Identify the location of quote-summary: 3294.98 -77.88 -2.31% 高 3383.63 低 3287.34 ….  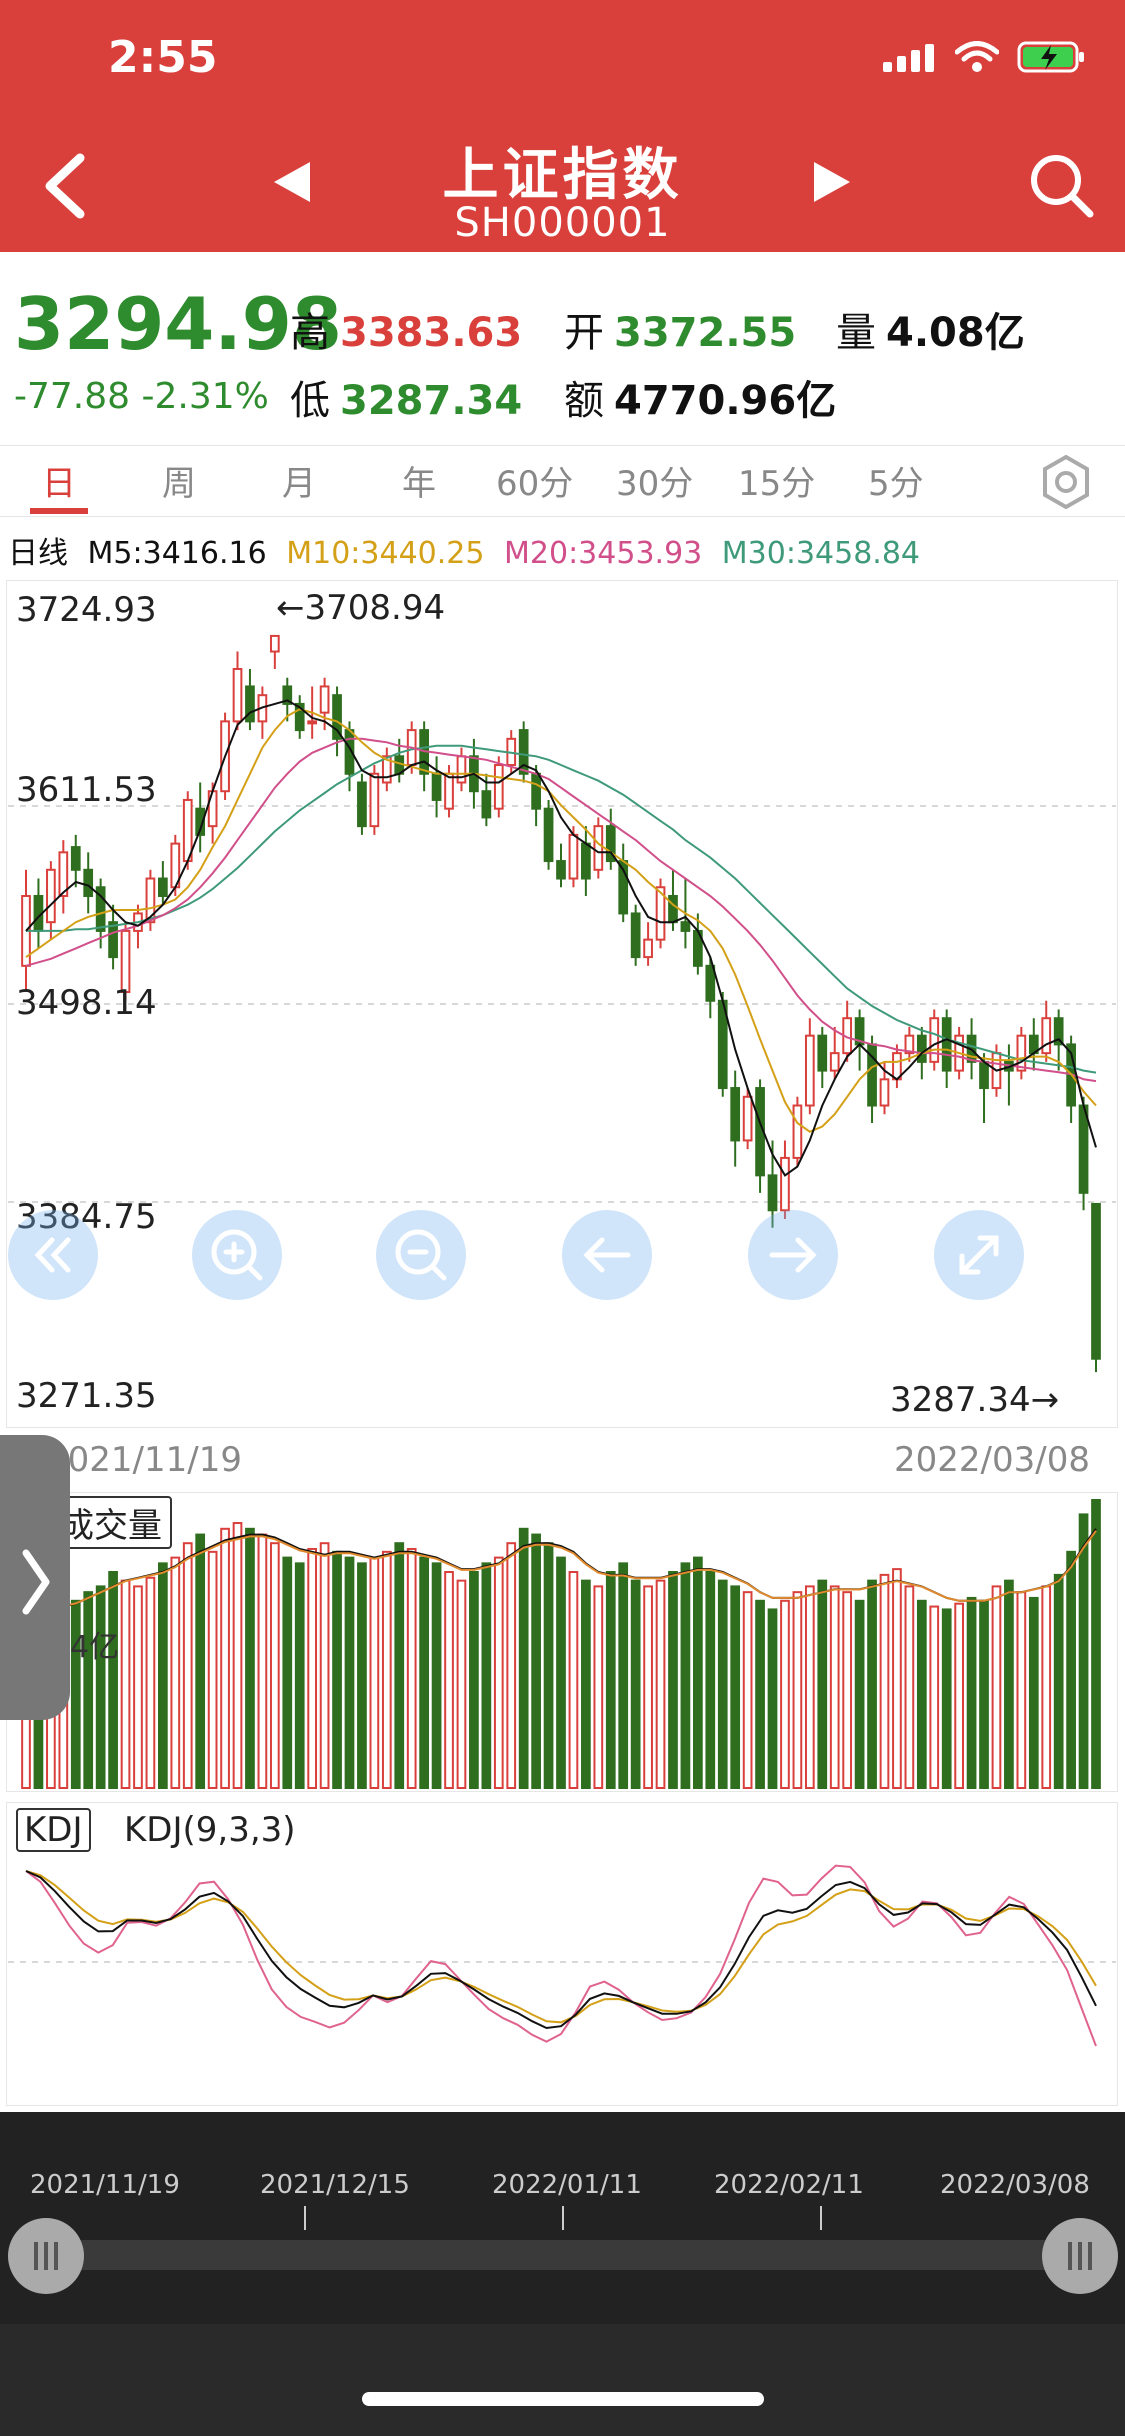
(562, 347).